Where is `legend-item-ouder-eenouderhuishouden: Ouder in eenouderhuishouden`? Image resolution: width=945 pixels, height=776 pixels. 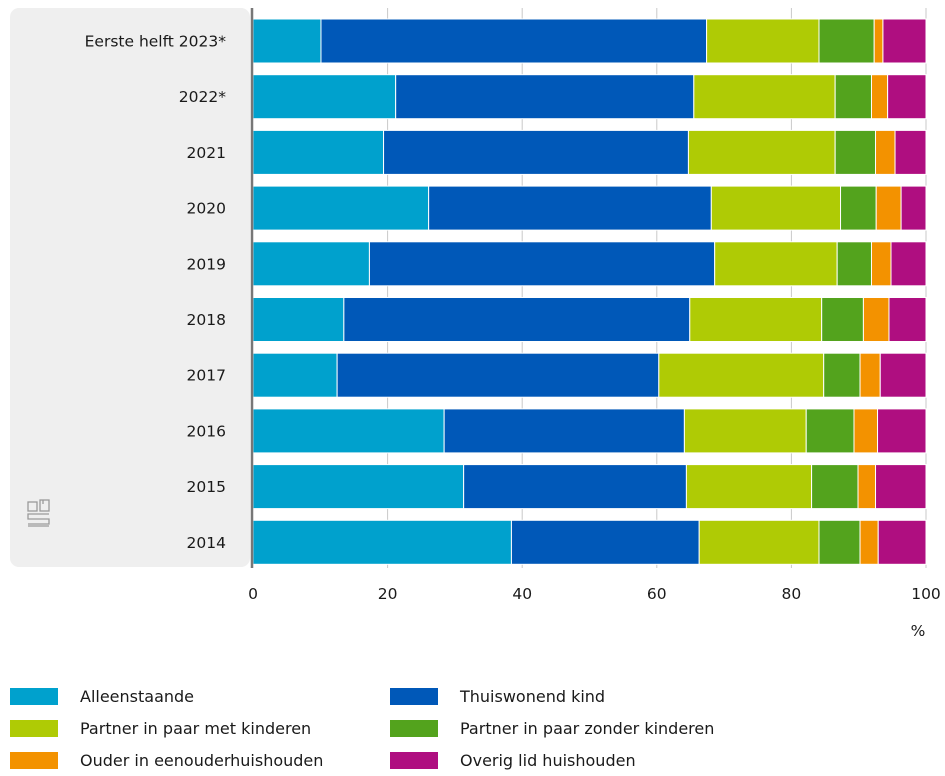
legend-item-ouder-eenouderhuishouden: Ouder in eenouderhuishouden is located at coordinates (166, 760).